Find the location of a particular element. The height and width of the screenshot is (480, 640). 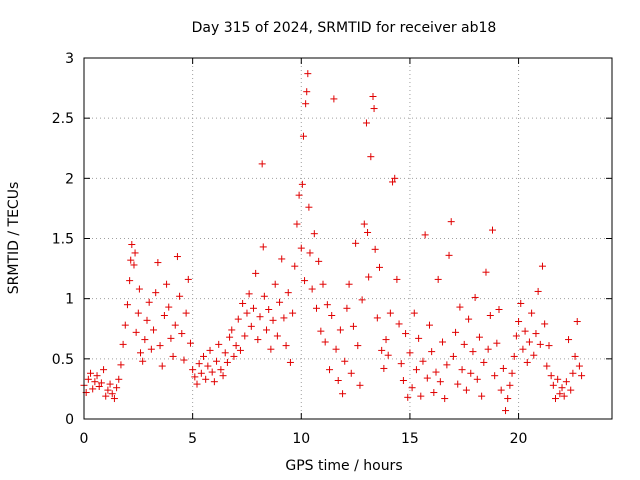

y-axis-label: SRMTID / TECUs is located at coordinates (14, 238).